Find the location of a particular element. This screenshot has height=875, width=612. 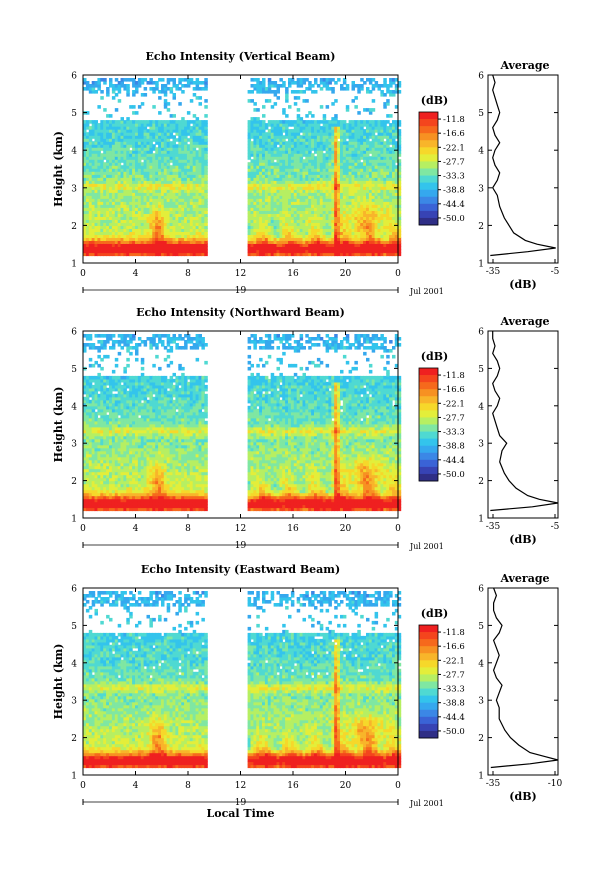

colorbar-swatch is located at coordinates (428, 207).